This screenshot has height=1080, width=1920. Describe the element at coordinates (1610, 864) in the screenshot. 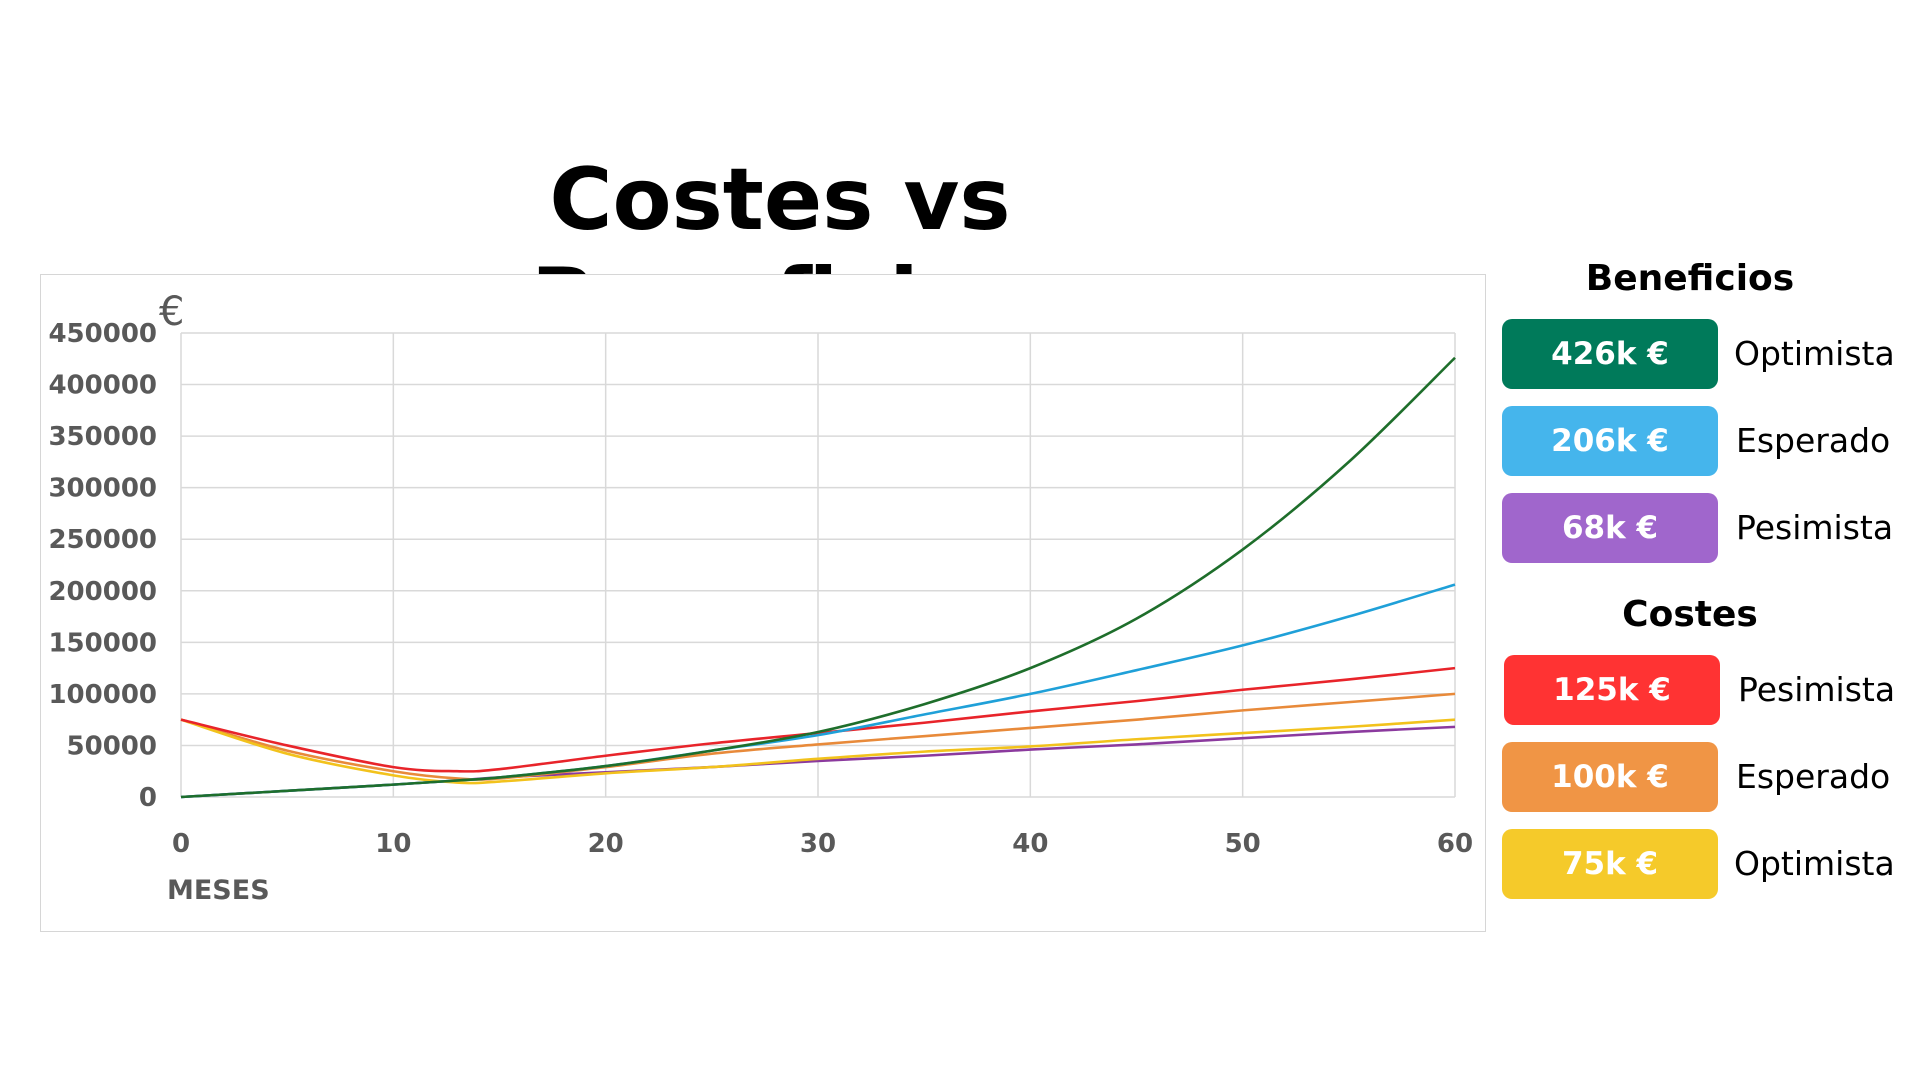

I see `legend-pill-coste-optimista: 75k €` at that location.